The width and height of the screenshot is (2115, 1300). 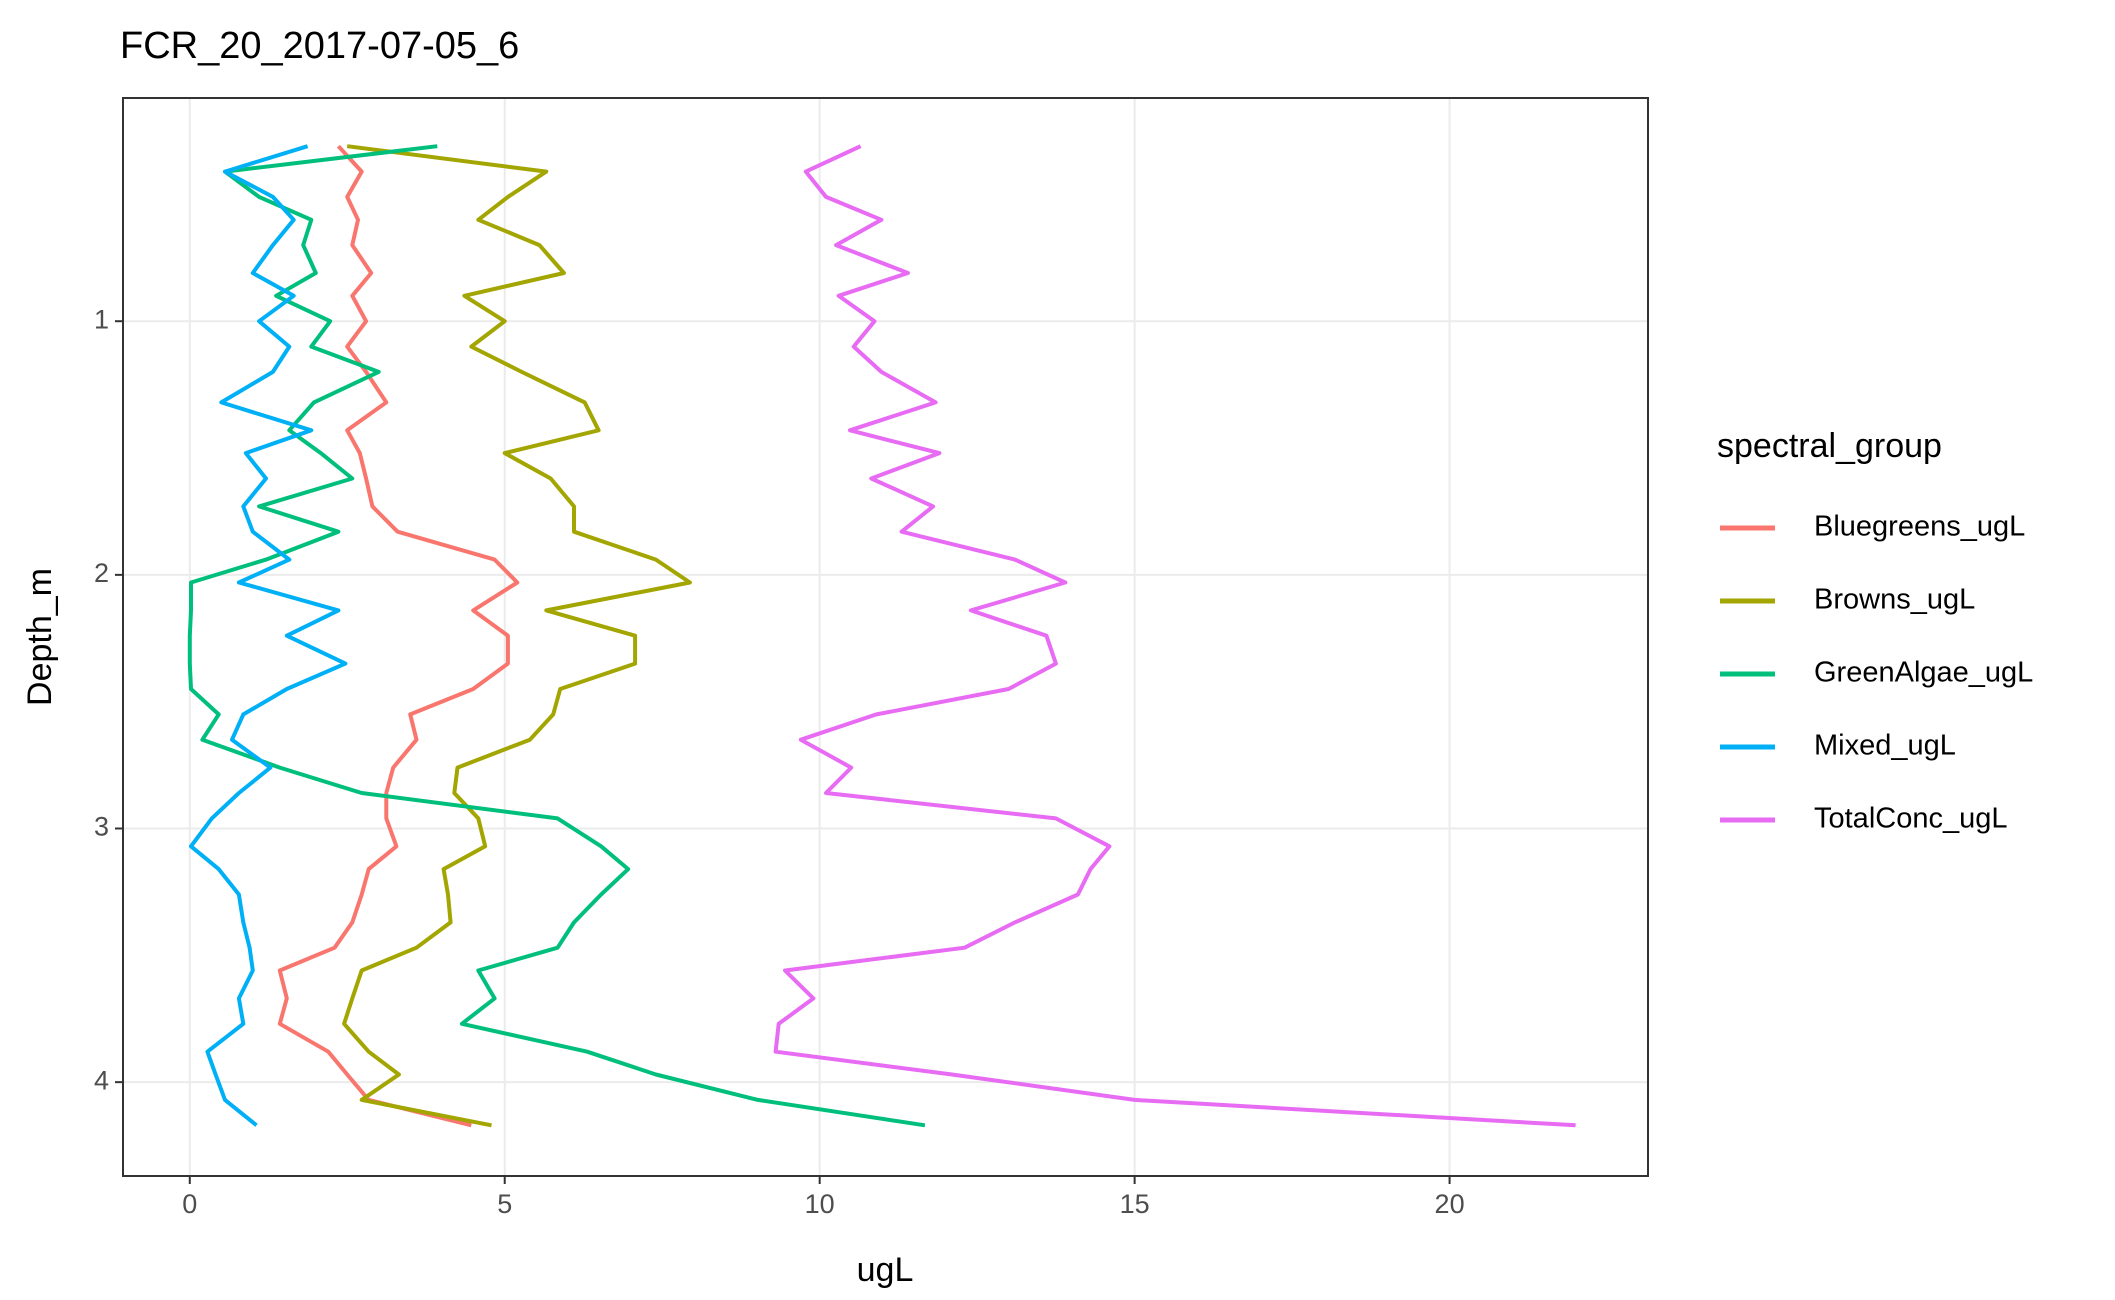 I want to click on x-tick-label: 10, so click(x=820, y=1204).